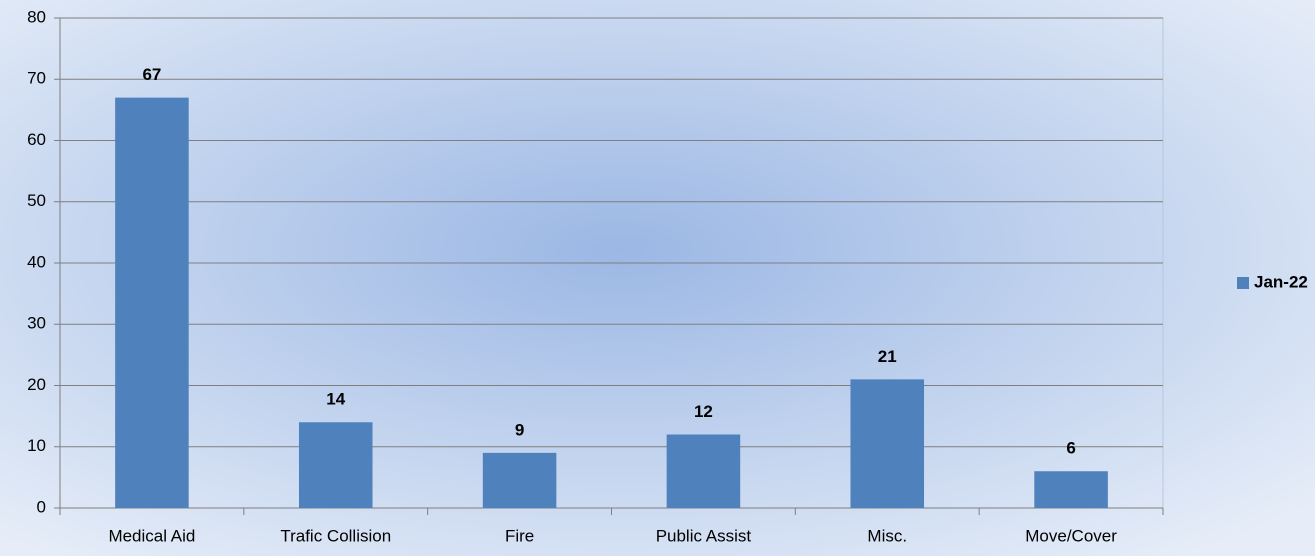  Describe the element at coordinates (703, 411) in the screenshot. I see `data-label: 12` at that location.